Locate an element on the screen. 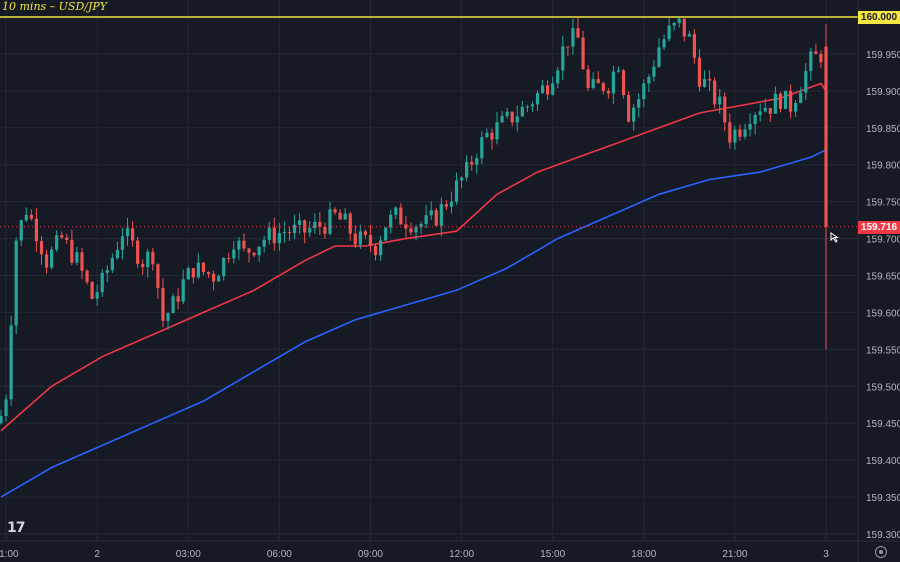 The width and height of the screenshot is (900, 562). y-tick-label: 159.800 is located at coordinates (883, 166).